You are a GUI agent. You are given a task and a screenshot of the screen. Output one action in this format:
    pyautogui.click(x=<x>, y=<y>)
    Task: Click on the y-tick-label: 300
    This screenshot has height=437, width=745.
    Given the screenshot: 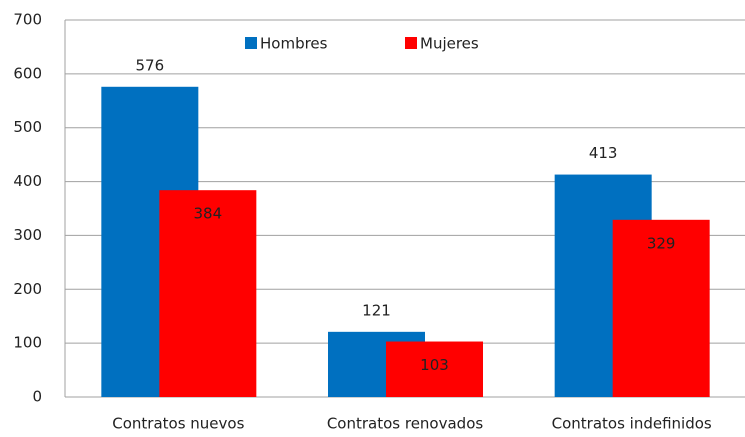 What is the action you would take?
    pyautogui.click(x=27, y=235)
    